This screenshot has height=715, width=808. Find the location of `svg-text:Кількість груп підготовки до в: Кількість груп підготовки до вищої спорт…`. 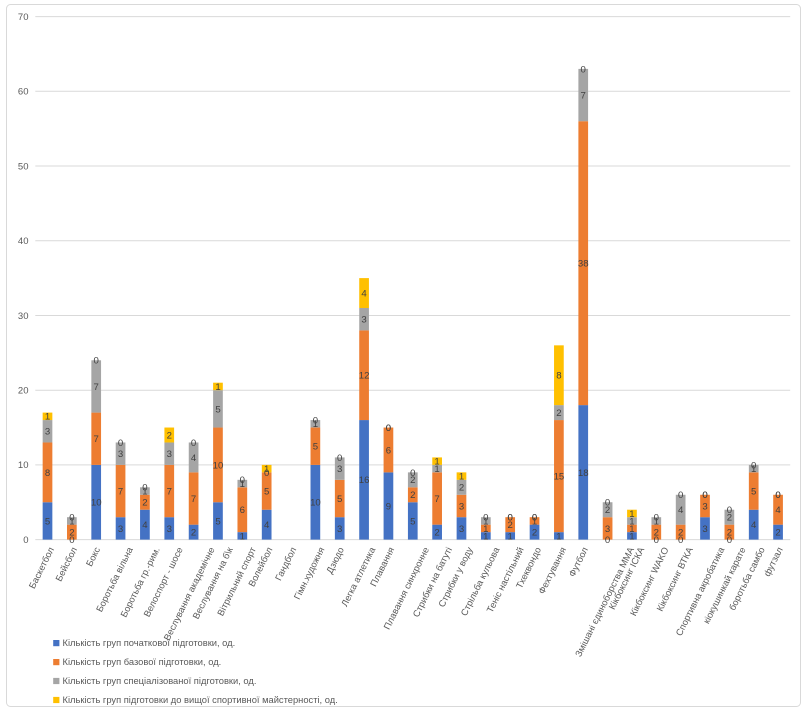

svg-text:Кількість груп підготовки до в: Кількість груп підготовки до вищої спорт… is located at coordinates (200, 700).